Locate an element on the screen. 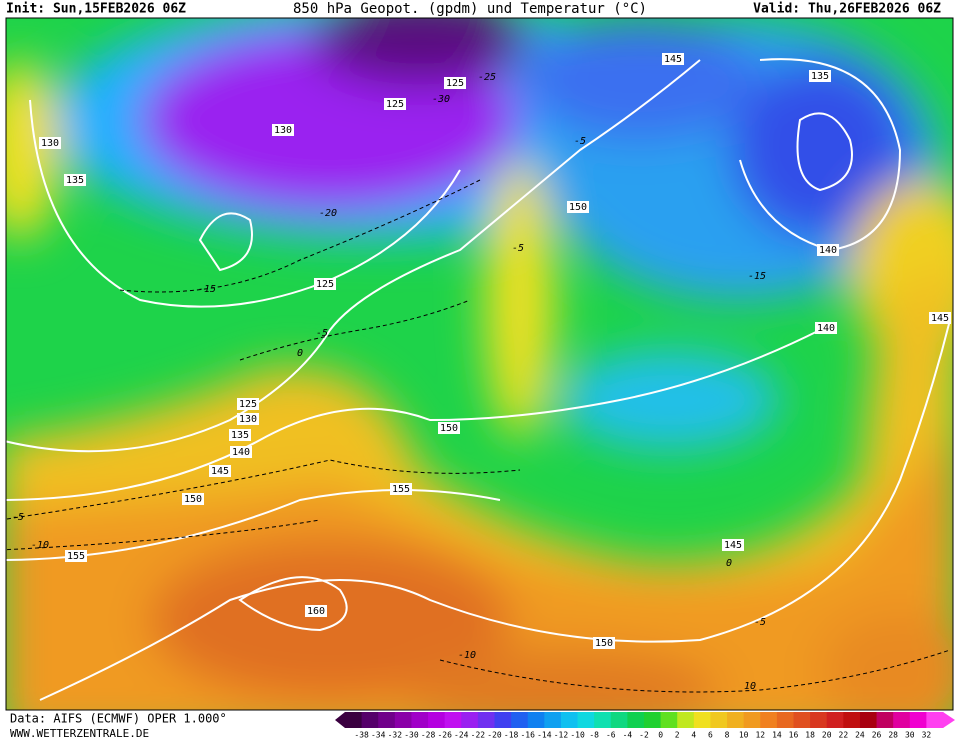  temperature-label: 10 is located at coordinates (750, 686).